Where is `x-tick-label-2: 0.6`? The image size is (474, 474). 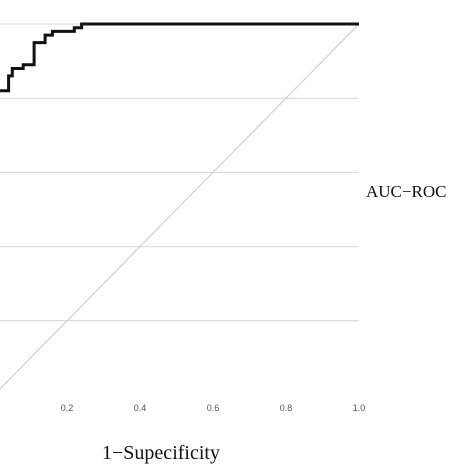
x-tick-label-2: 0.6 is located at coordinates (213, 408).